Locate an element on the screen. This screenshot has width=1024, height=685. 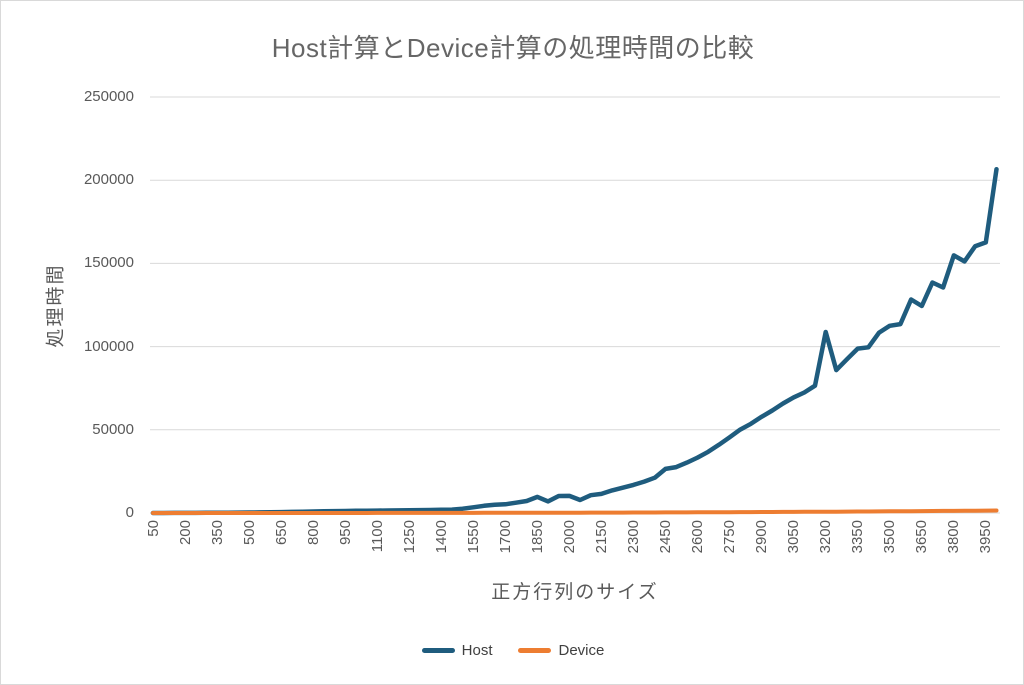
chart-title: Host計算とDevice計算の処理時間の比較 is located at coordinates (513, 48).